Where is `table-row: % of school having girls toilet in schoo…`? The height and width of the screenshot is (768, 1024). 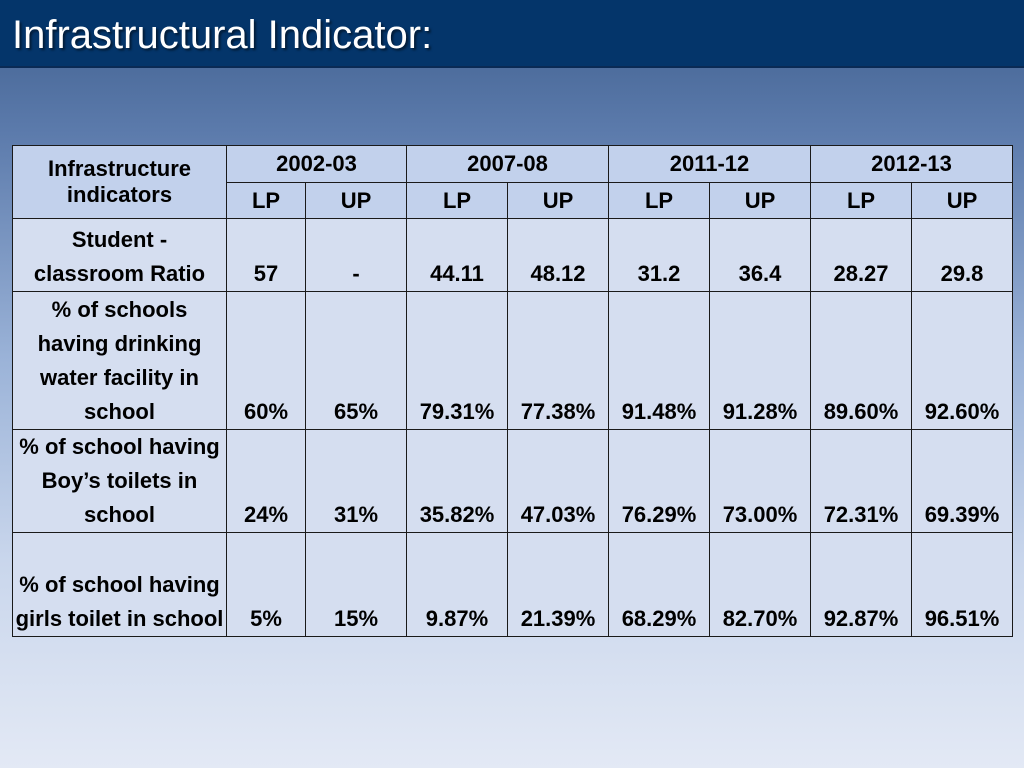
table-row: % of school having girls toilet in schoo… is located at coordinates (512, 584).